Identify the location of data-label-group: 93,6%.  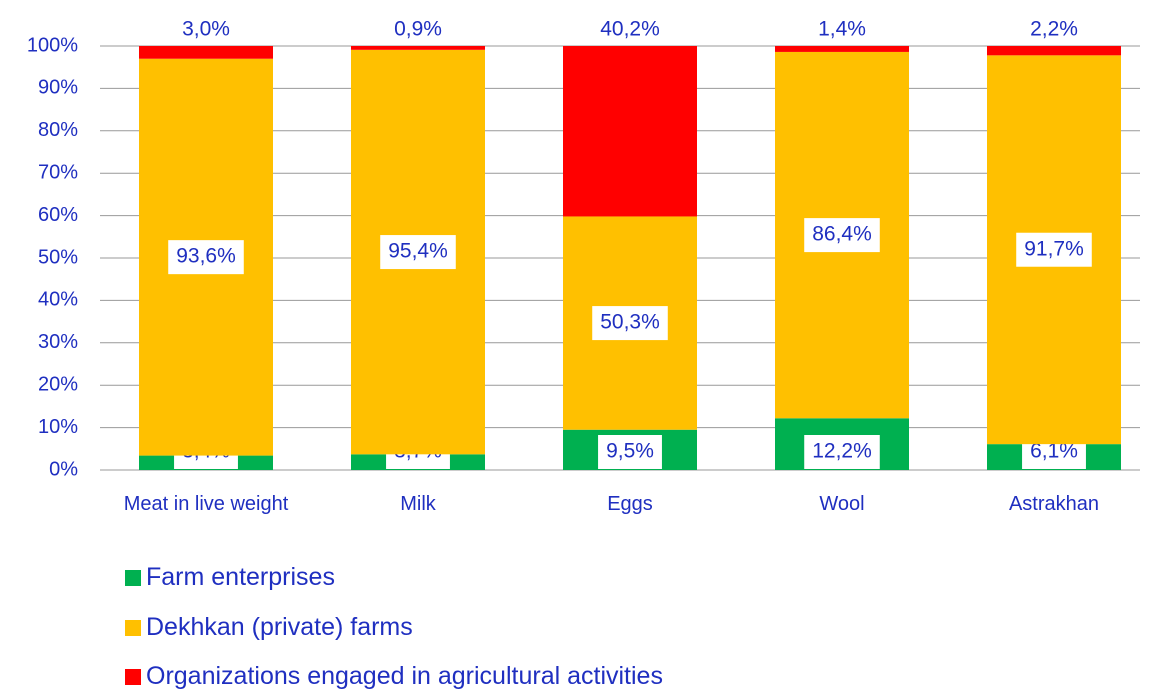
(206, 257).